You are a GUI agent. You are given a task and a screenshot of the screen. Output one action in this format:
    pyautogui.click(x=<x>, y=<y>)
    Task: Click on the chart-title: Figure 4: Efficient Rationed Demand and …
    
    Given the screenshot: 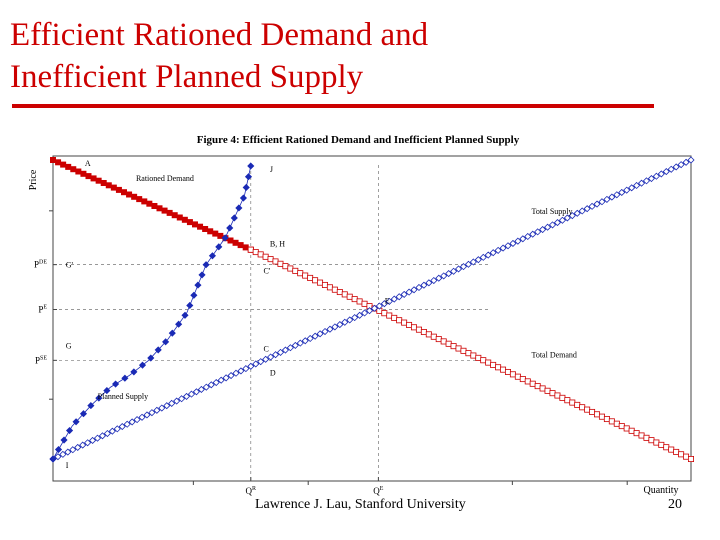 What is the action you would take?
    pyautogui.click(x=358, y=140)
    